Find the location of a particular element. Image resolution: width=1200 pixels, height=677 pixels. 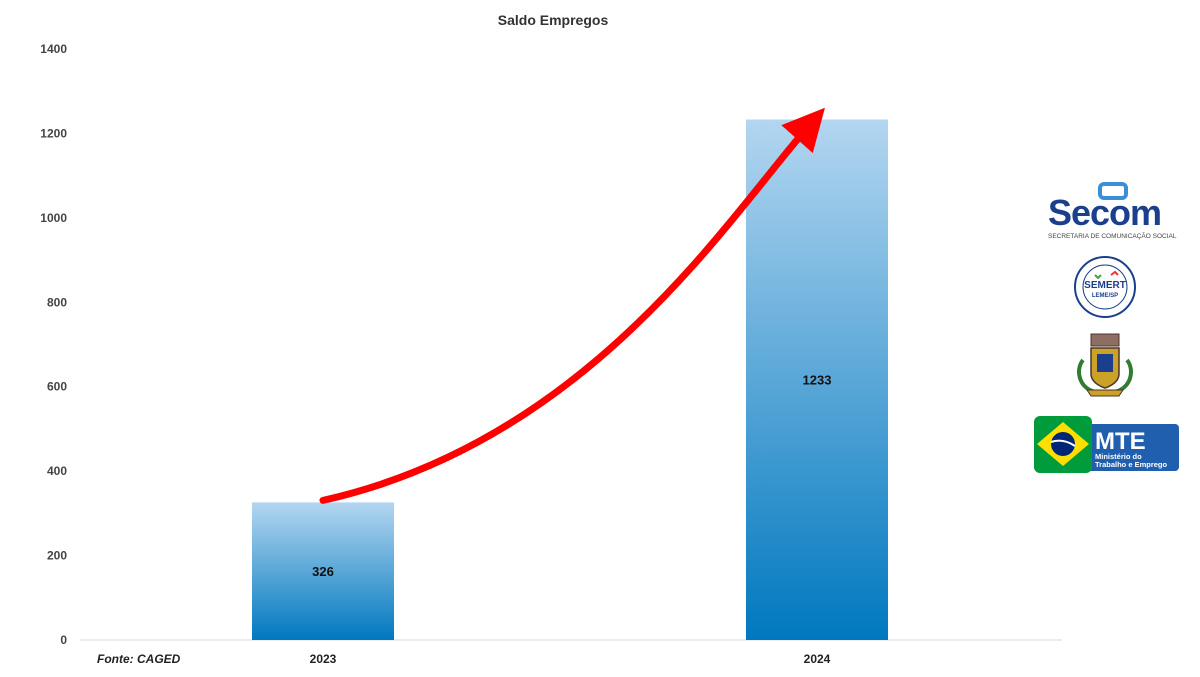

y-tick-label: 1000 is located at coordinates (53, 218).